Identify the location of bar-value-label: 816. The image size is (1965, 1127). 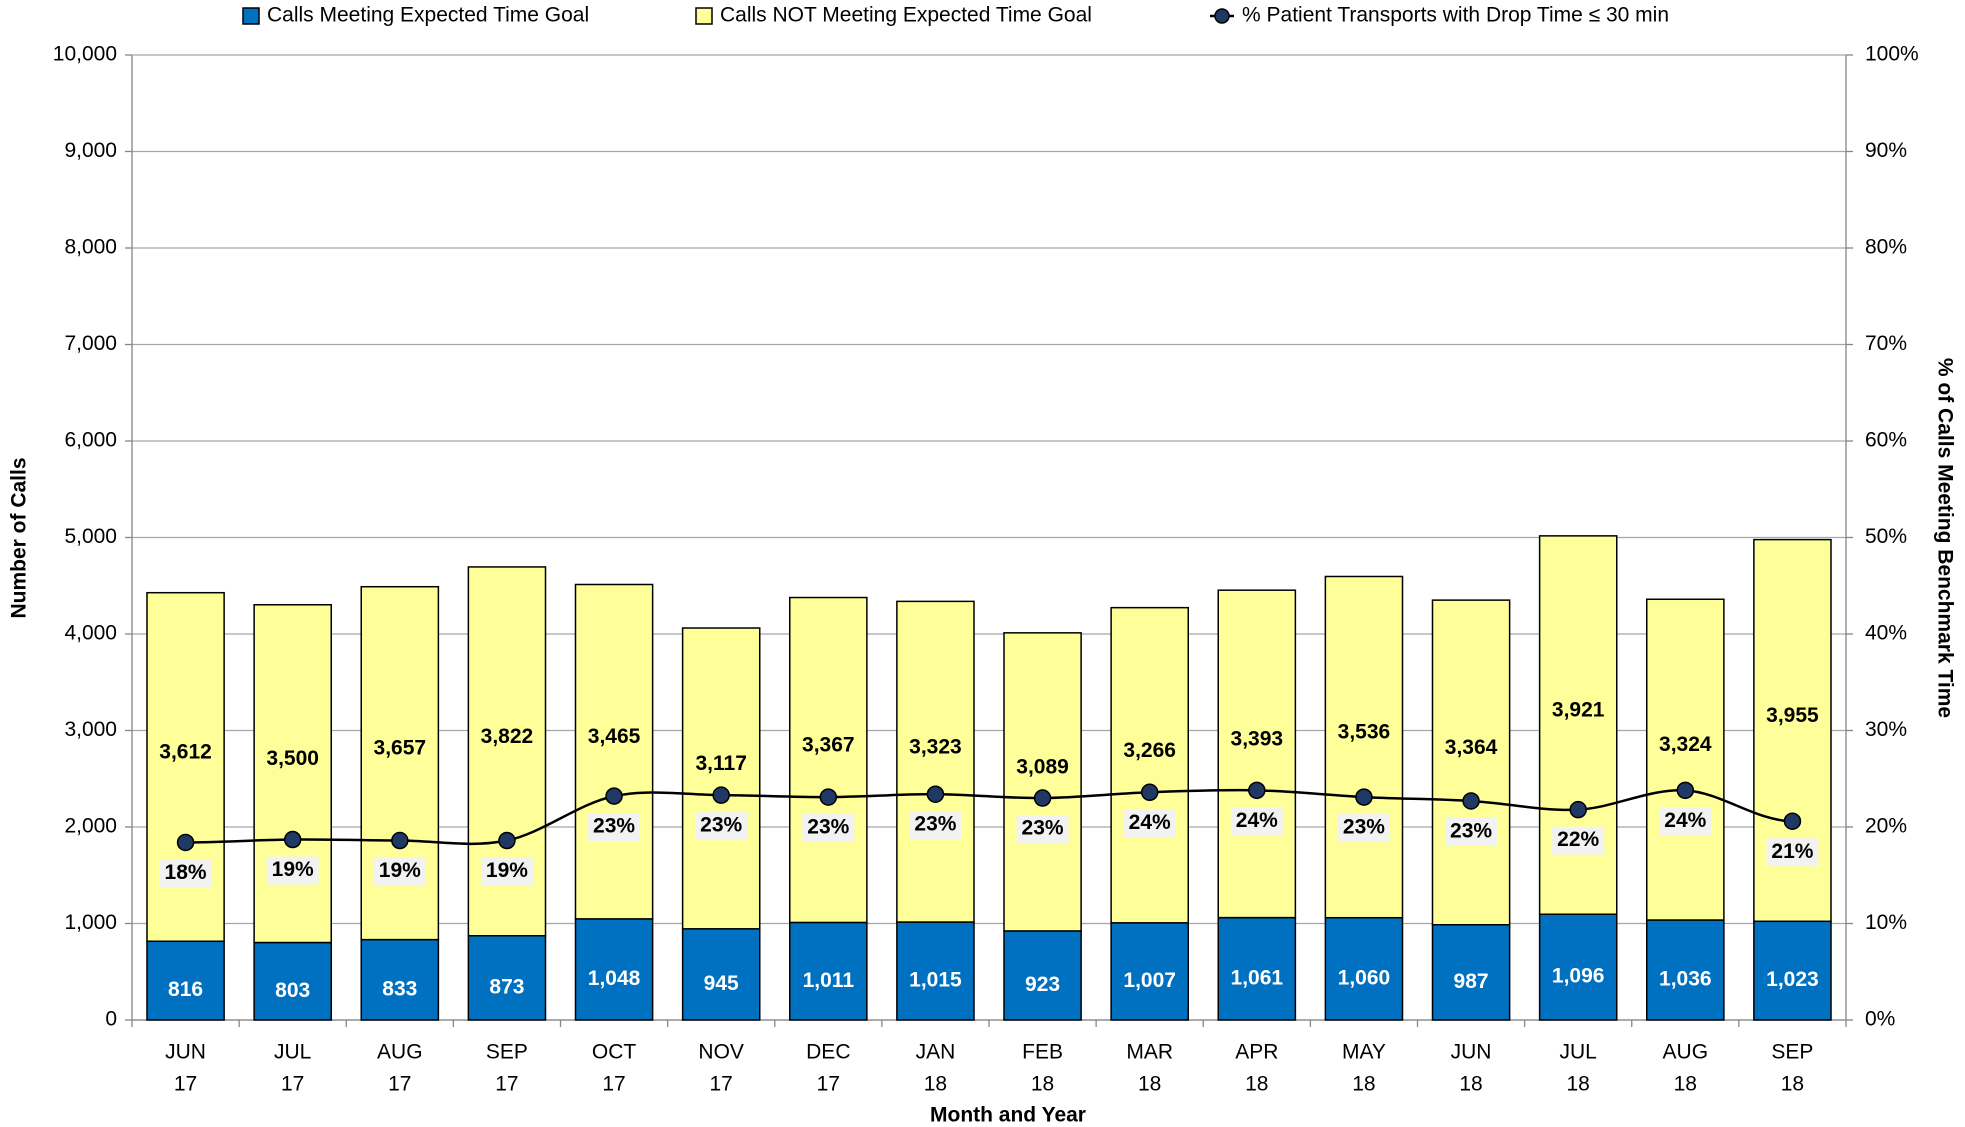
(185, 989).